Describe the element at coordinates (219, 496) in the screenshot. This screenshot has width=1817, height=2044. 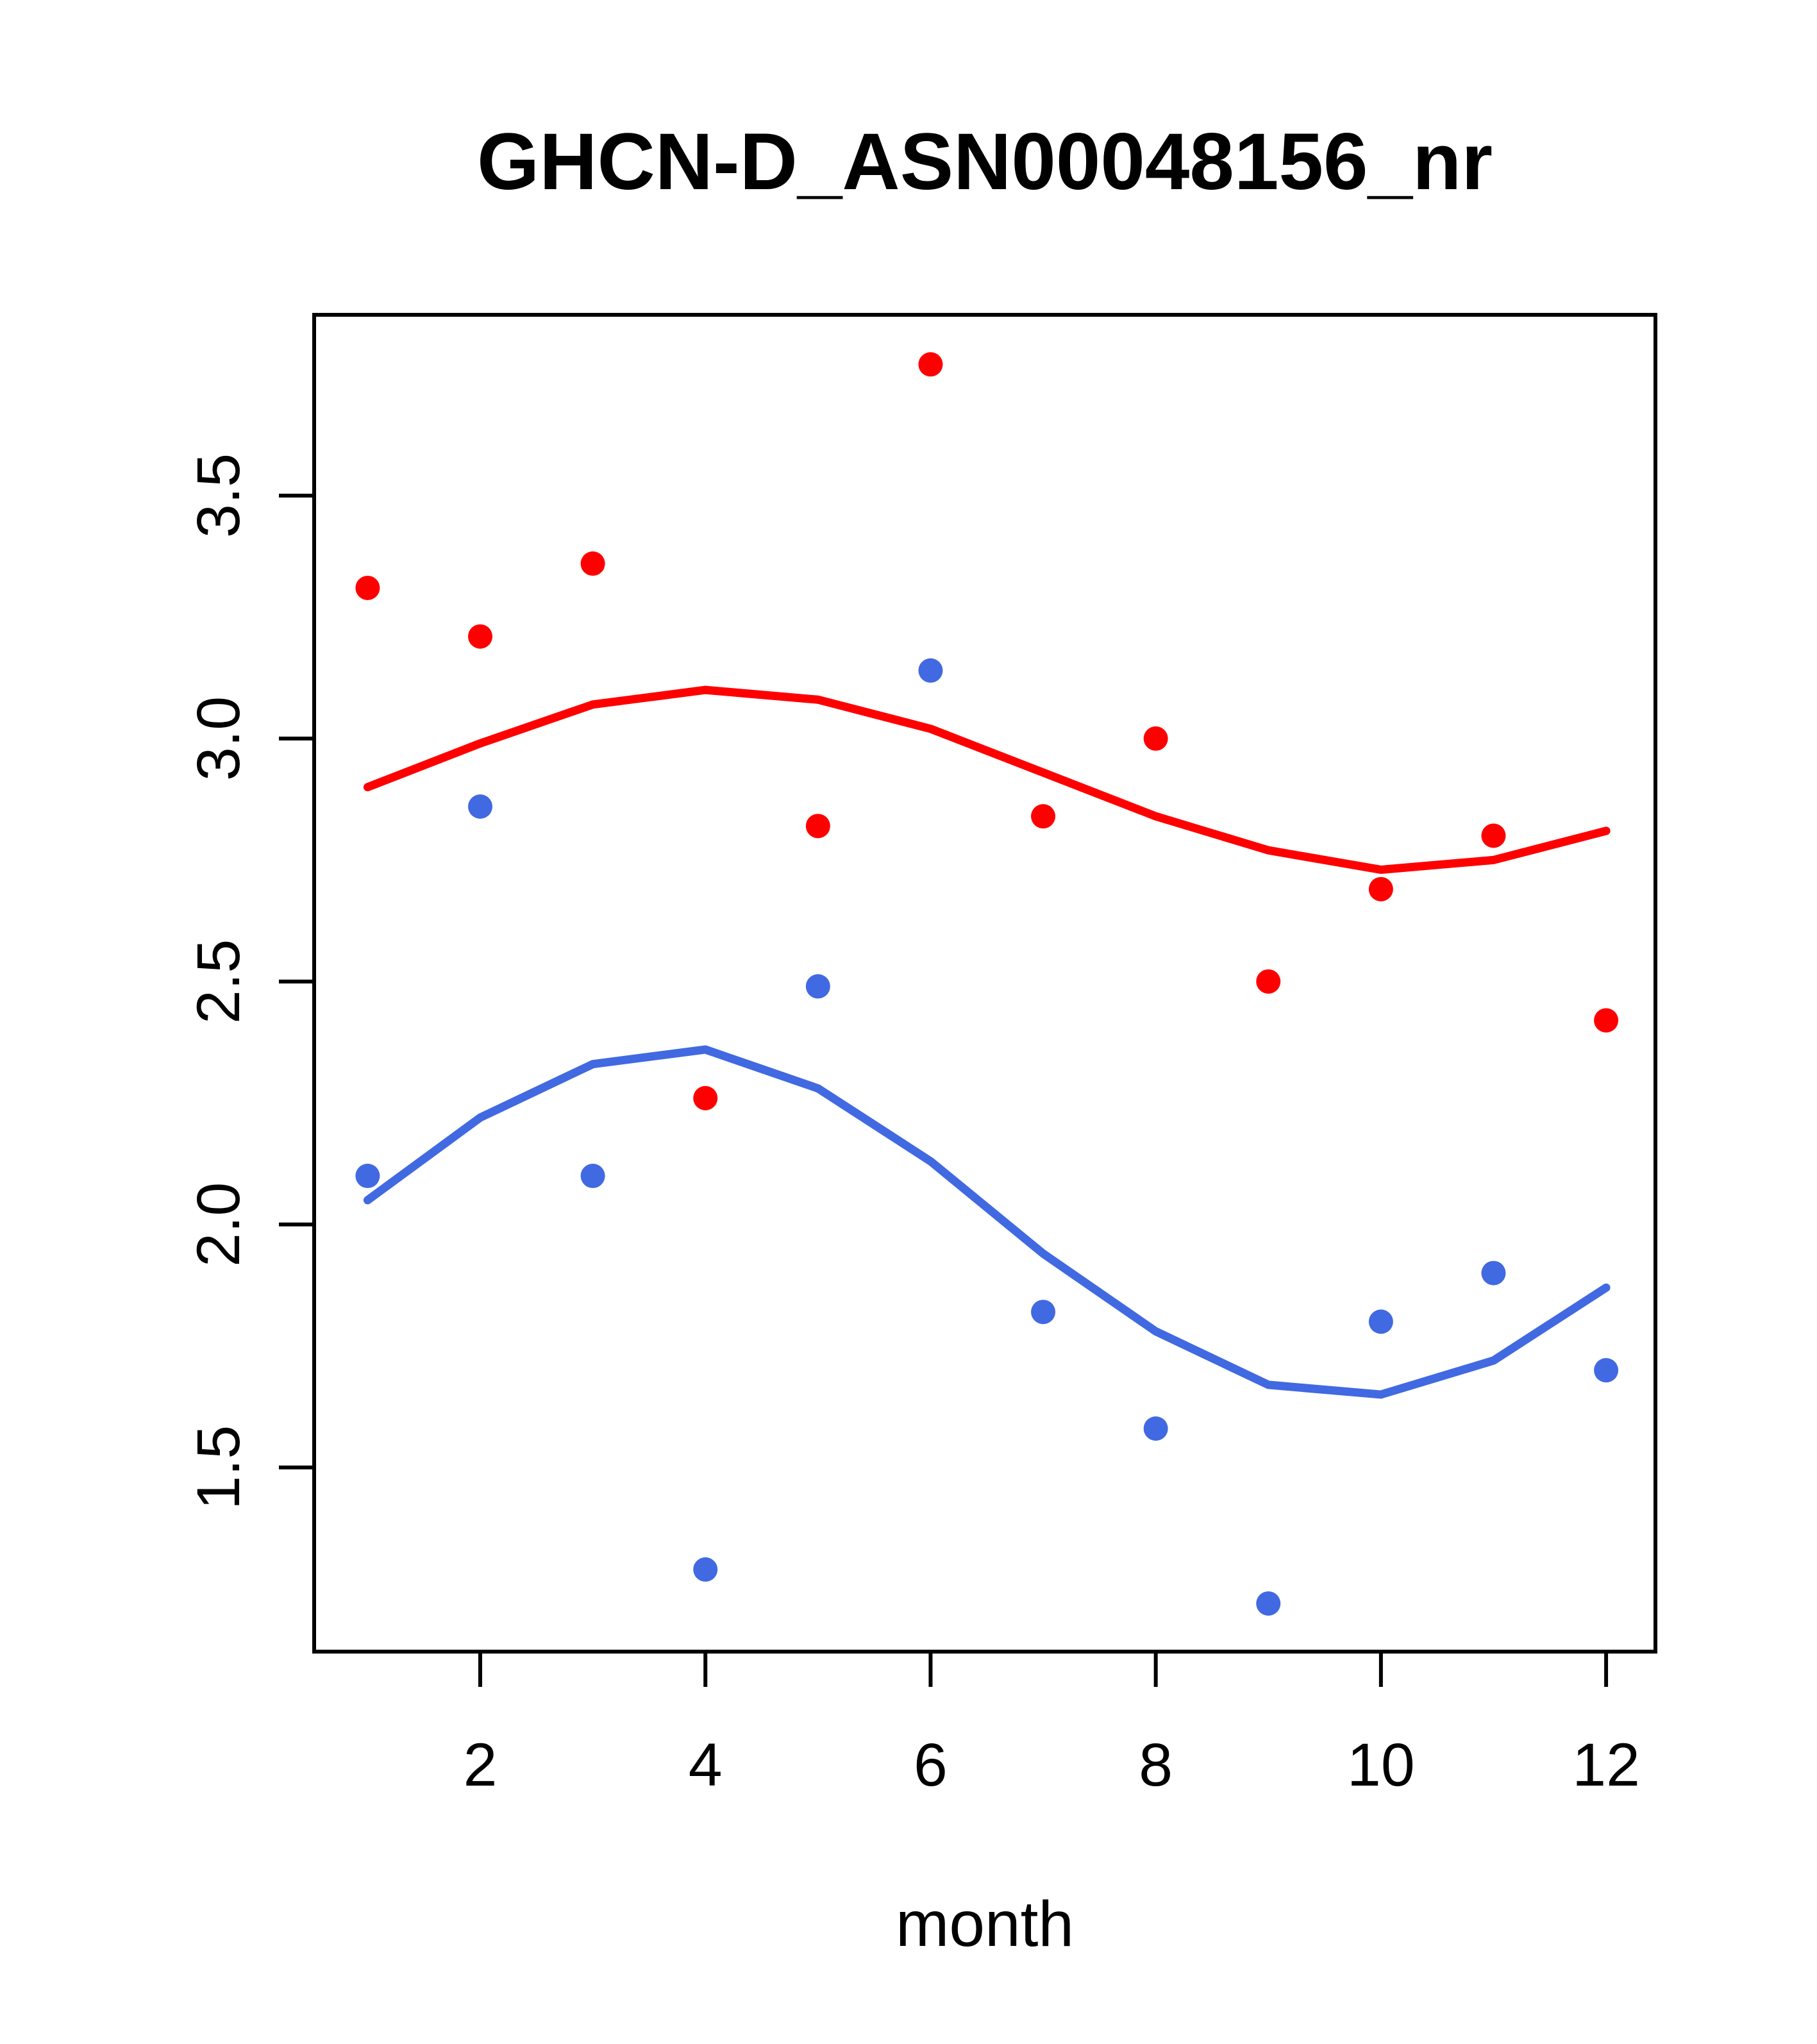
I see `y-tick-label: 3.5` at that location.